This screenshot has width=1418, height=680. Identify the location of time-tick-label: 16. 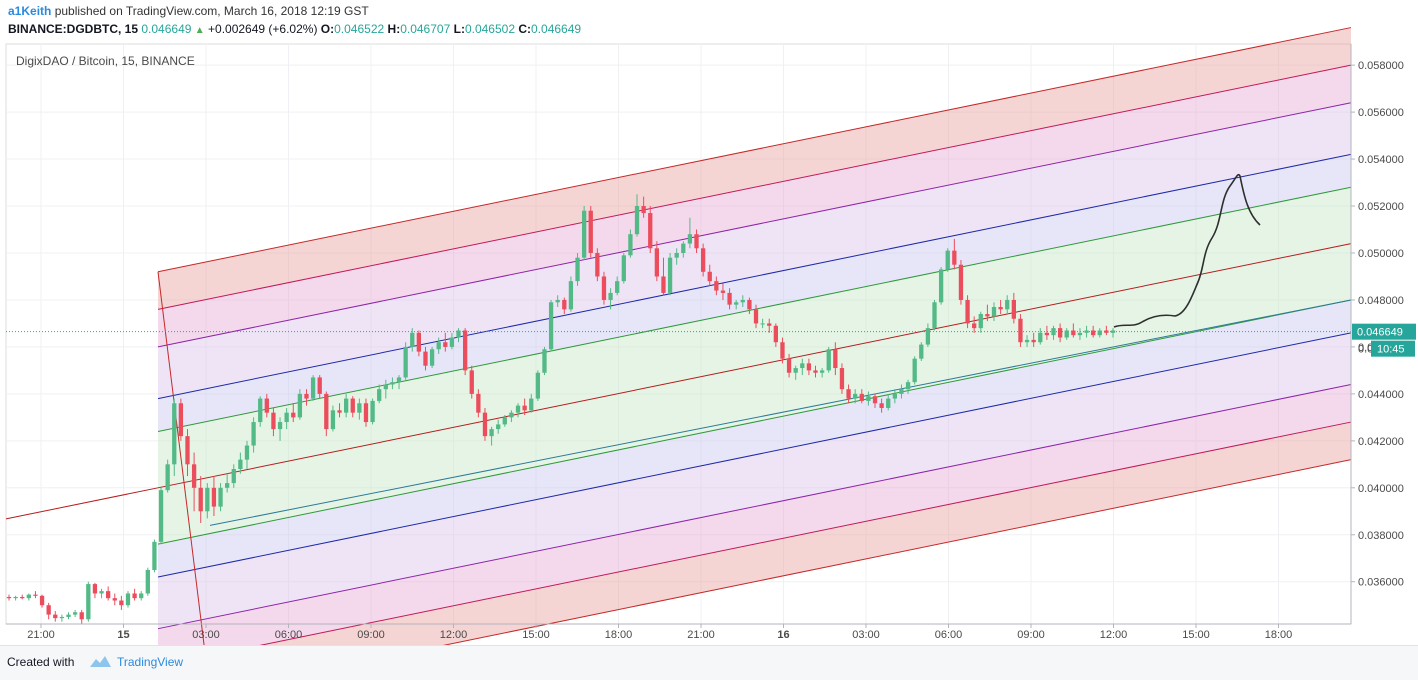
(783, 635).